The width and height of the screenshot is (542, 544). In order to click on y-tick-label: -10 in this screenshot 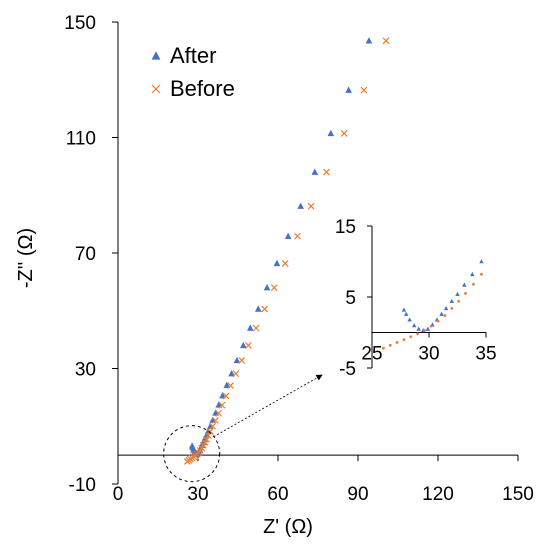, I will do `click(82, 485)`.